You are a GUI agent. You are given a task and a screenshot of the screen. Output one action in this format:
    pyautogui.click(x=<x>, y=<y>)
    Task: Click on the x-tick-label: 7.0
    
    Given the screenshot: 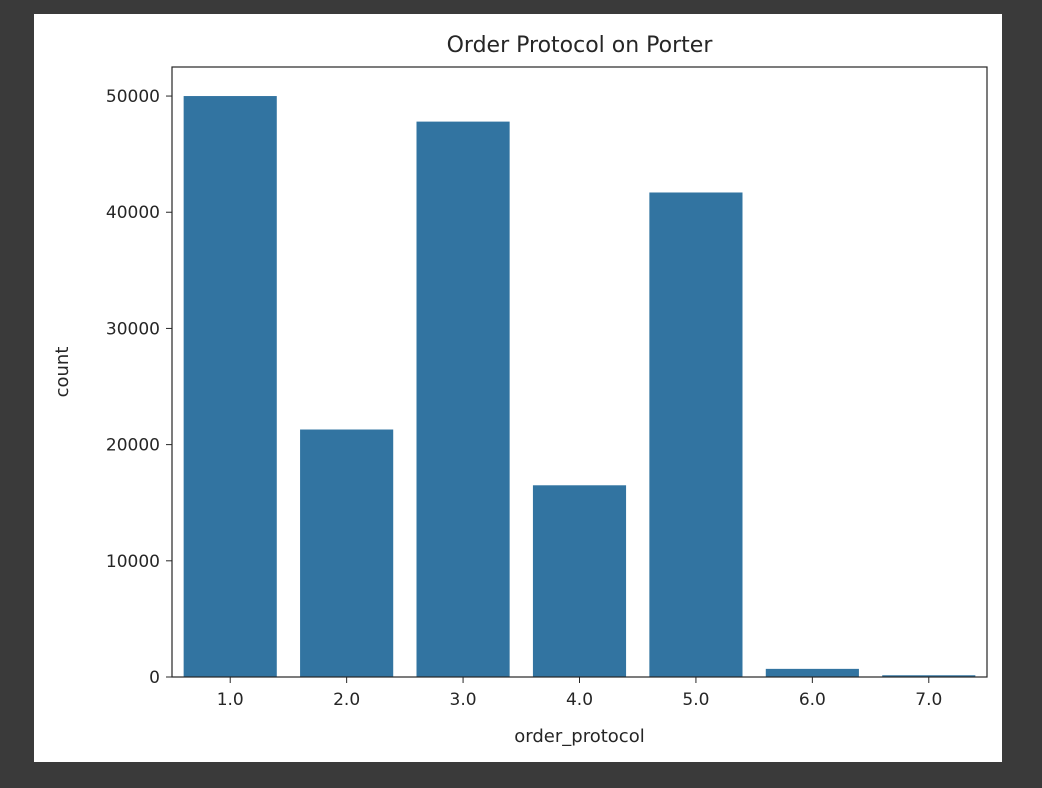 What is the action you would take?
    pyautogui.click(x=928, y=700)
    